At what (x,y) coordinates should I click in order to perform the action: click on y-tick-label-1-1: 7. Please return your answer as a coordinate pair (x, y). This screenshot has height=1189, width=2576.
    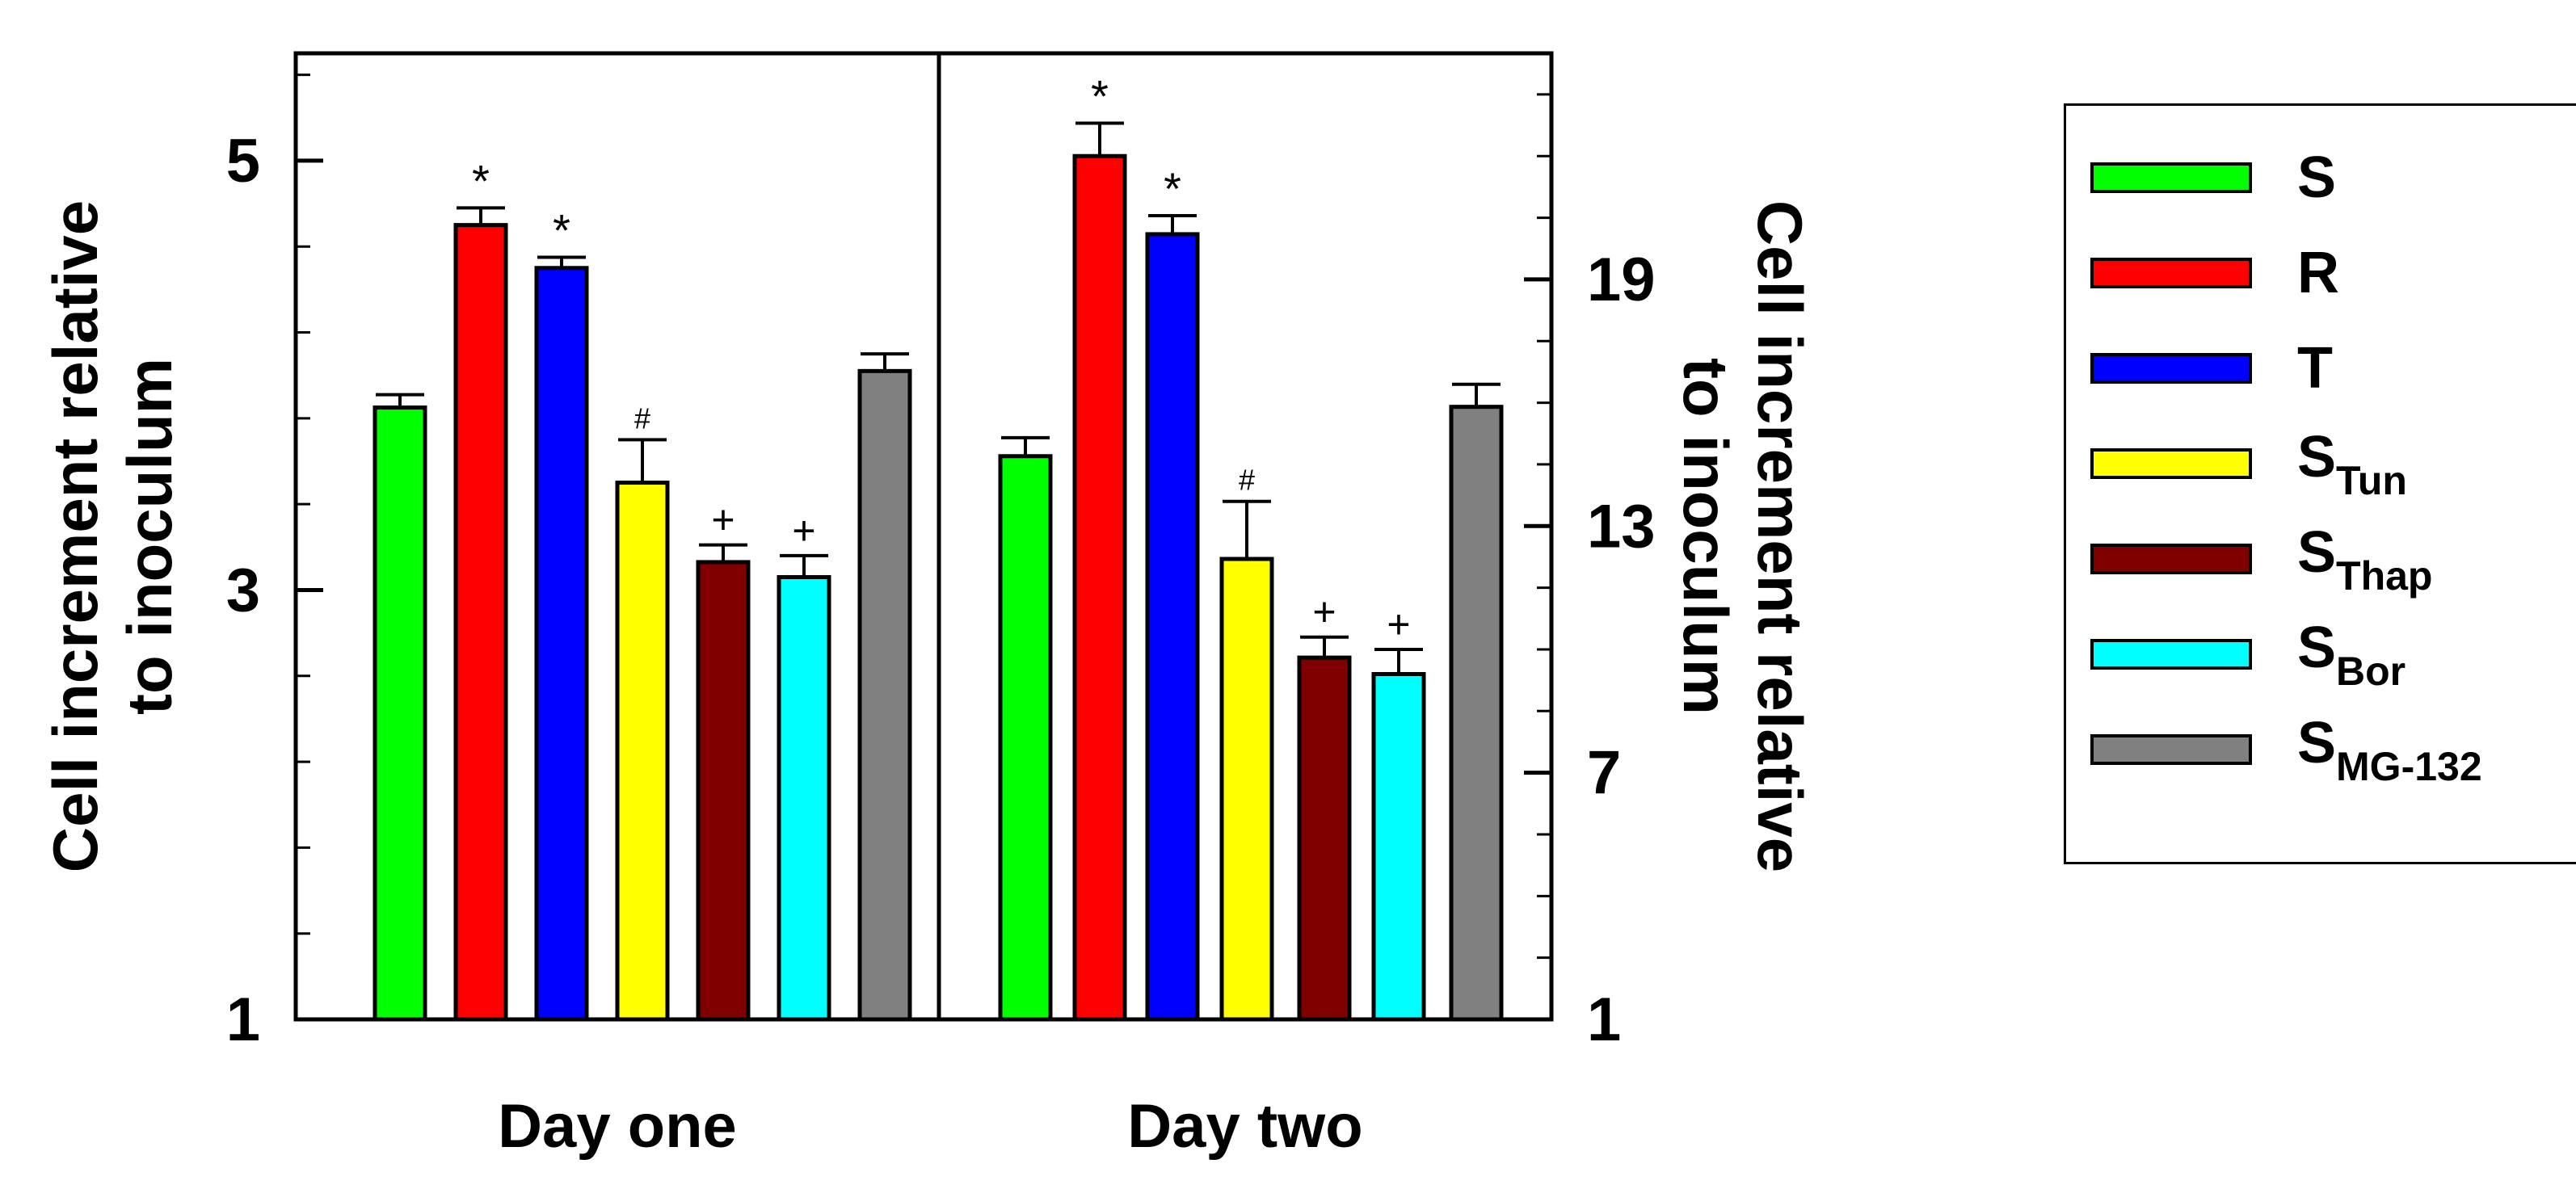
    Looking at the image, I should click on (1604, 774).